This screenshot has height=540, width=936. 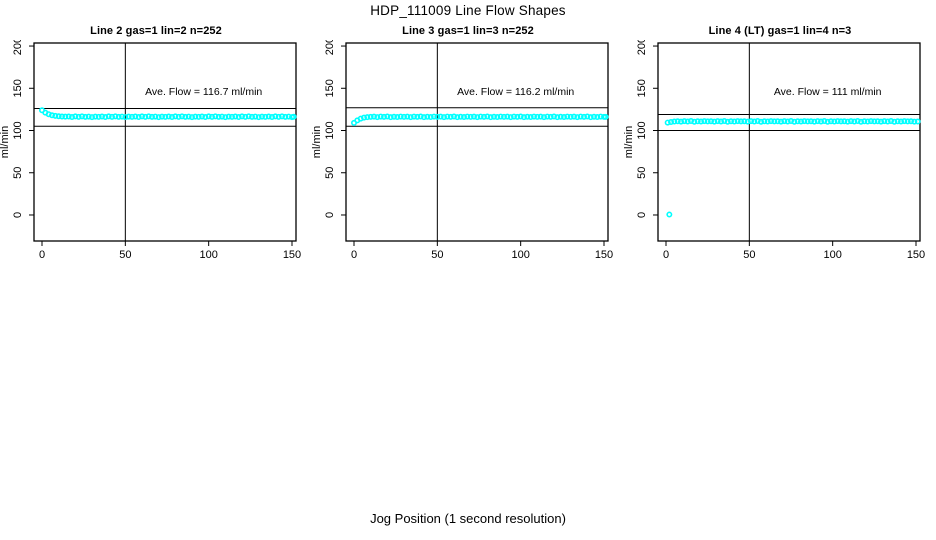 What do you see at coordinates (330, 47) in the screenshot?
I see `y-tick-label: 200` at bounding box center [330, 47].